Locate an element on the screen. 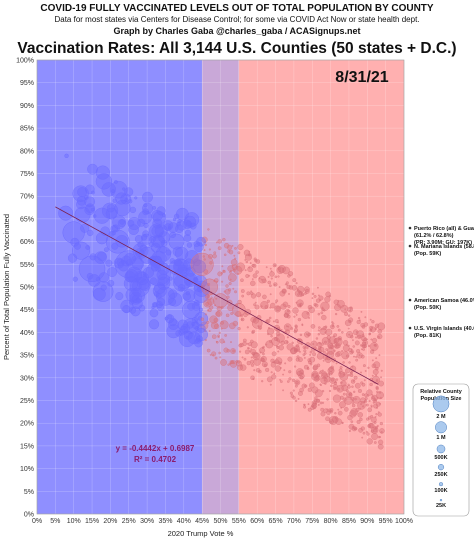 The width and height of the screenshot is (474, 541). x-tick-label: 20% is located at coordinates (110, 521).